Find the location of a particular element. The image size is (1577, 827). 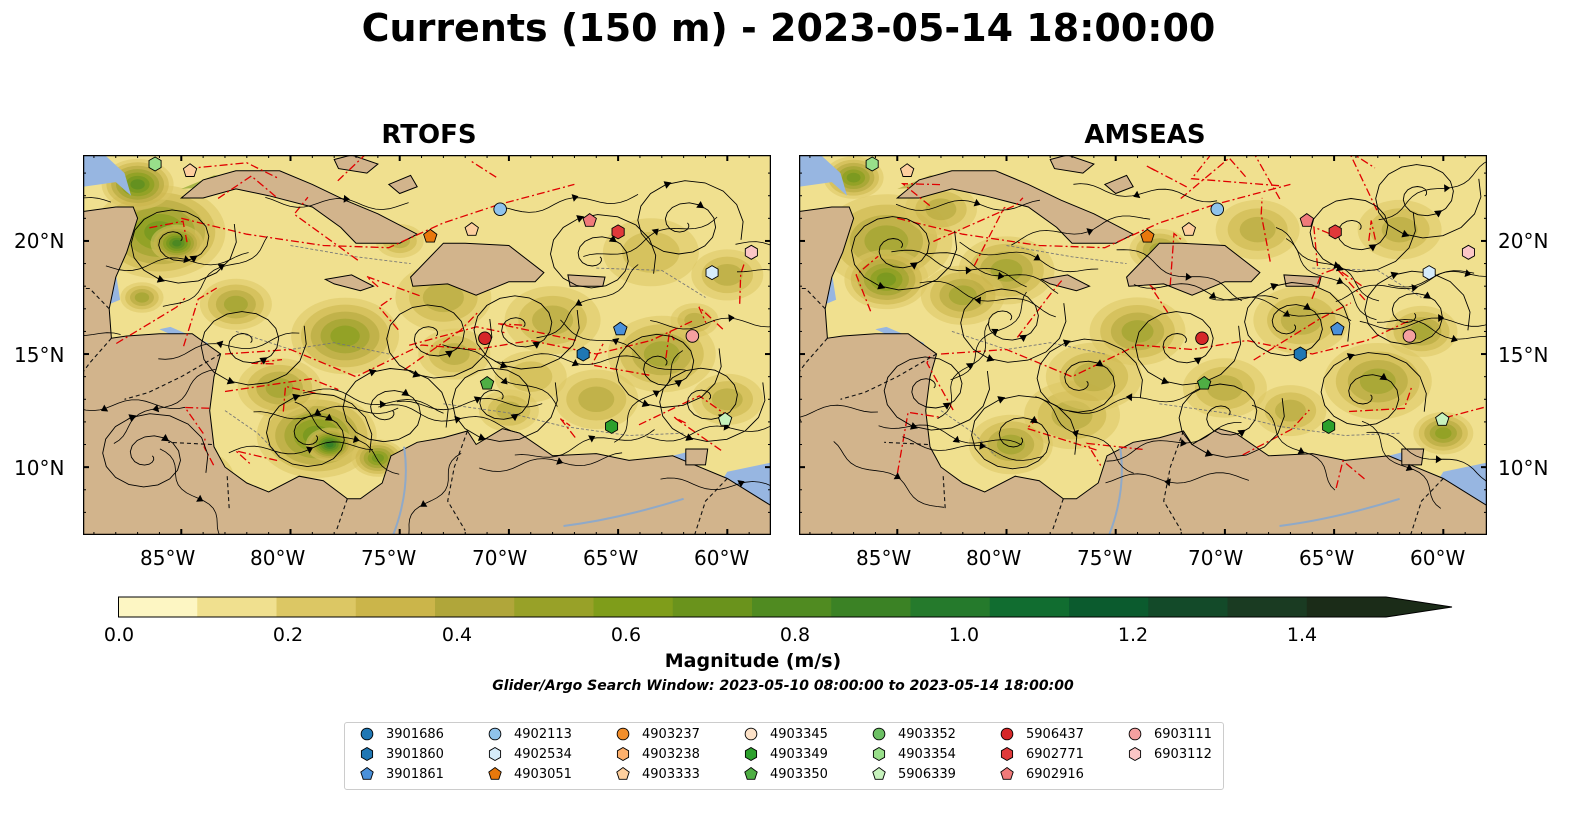

legend-item: 3901860 is located at coordinates (401, 754).